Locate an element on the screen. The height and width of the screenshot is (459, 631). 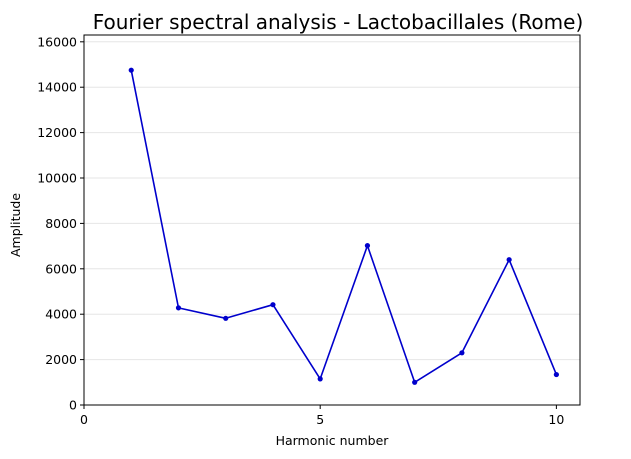
x-tick-label: 0 is located at coordinates (84, 419).